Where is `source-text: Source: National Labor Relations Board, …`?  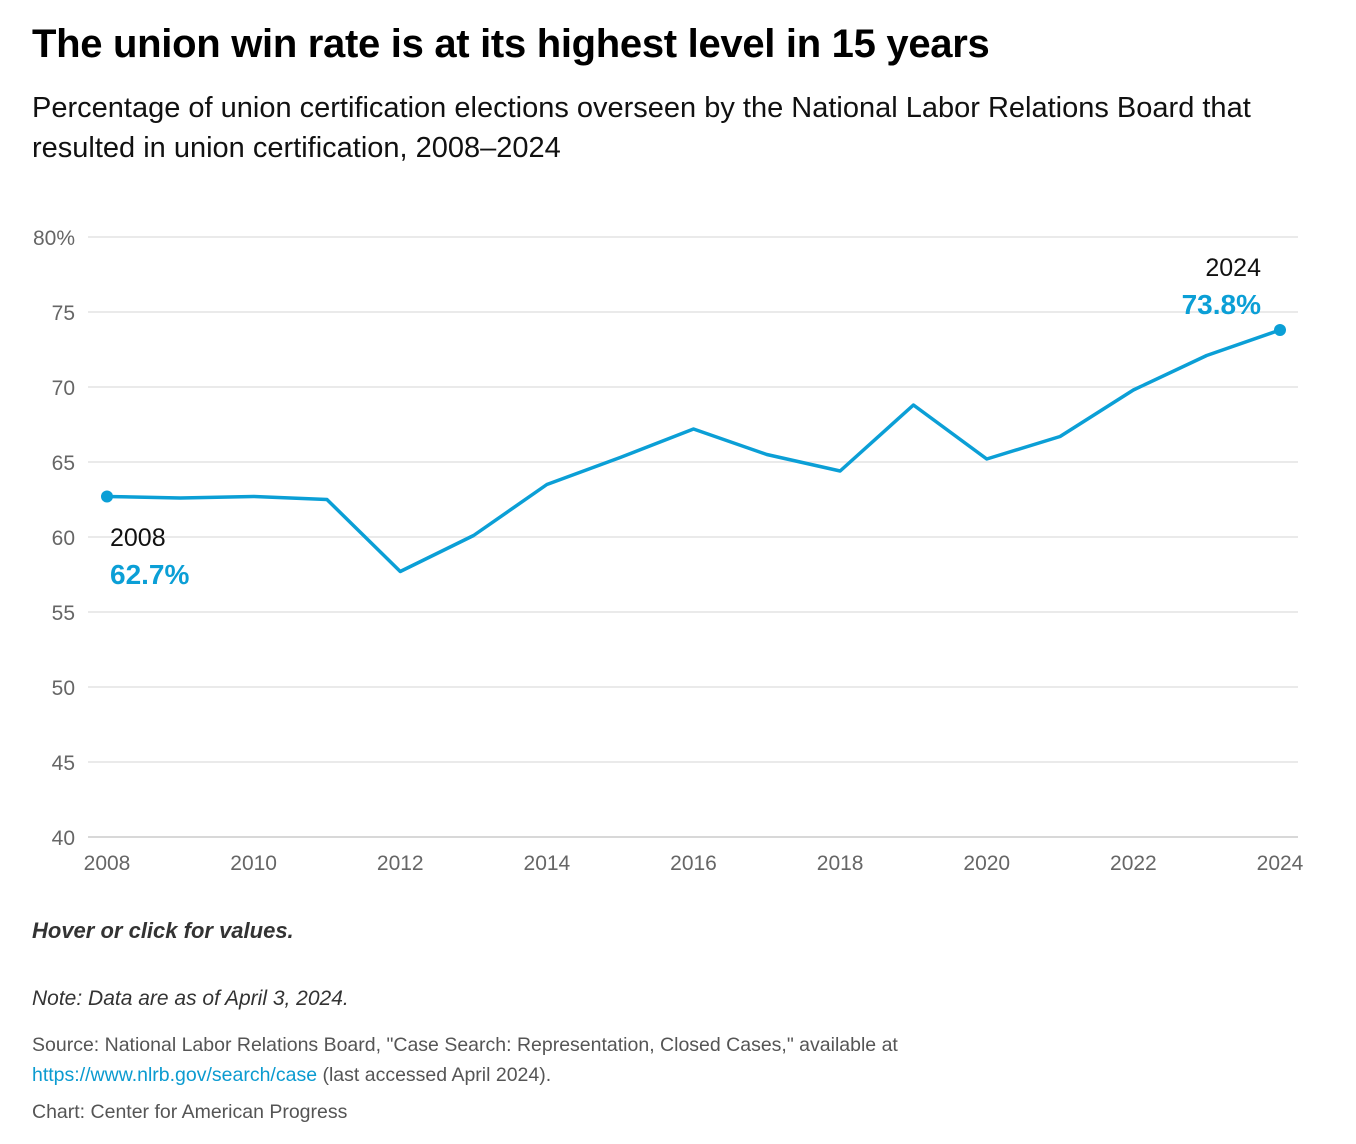 source-text: Source: National Labor Relations Board, … is located at coordinates (465, 1045).